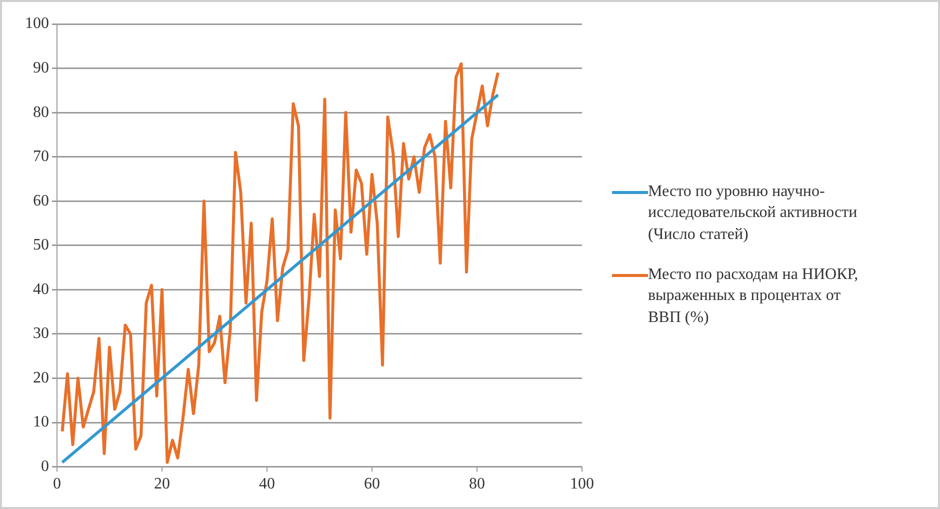  What do you see at coordinates (41, 245) in the screenshot?
I see `y-tick-label: 50` at bounding box center [41, 245].